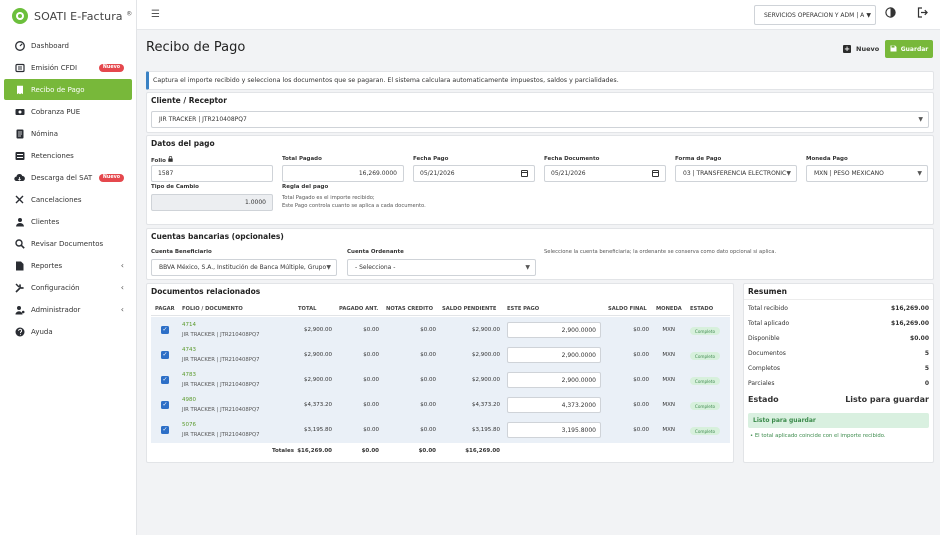 This screenshot has height=535, width=940. Describe the element at coordinates (68, 155) in the screenshot. I see `sidebar-item-retenciones: Retenciones` at that location.